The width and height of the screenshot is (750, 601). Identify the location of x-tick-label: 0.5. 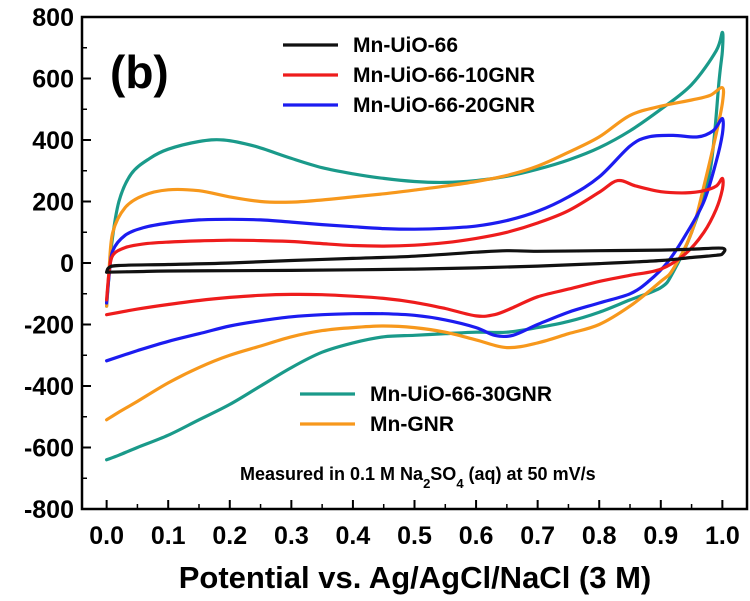
(414, 536).